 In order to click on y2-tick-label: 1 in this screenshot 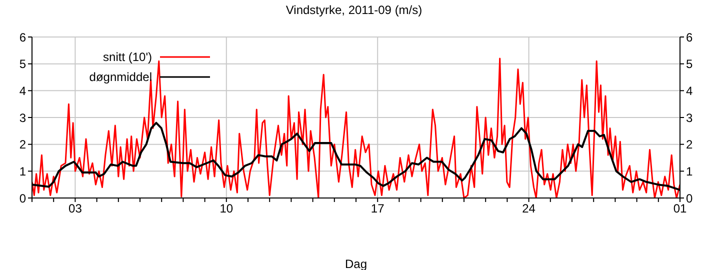, I will do `click(689, 171)`.